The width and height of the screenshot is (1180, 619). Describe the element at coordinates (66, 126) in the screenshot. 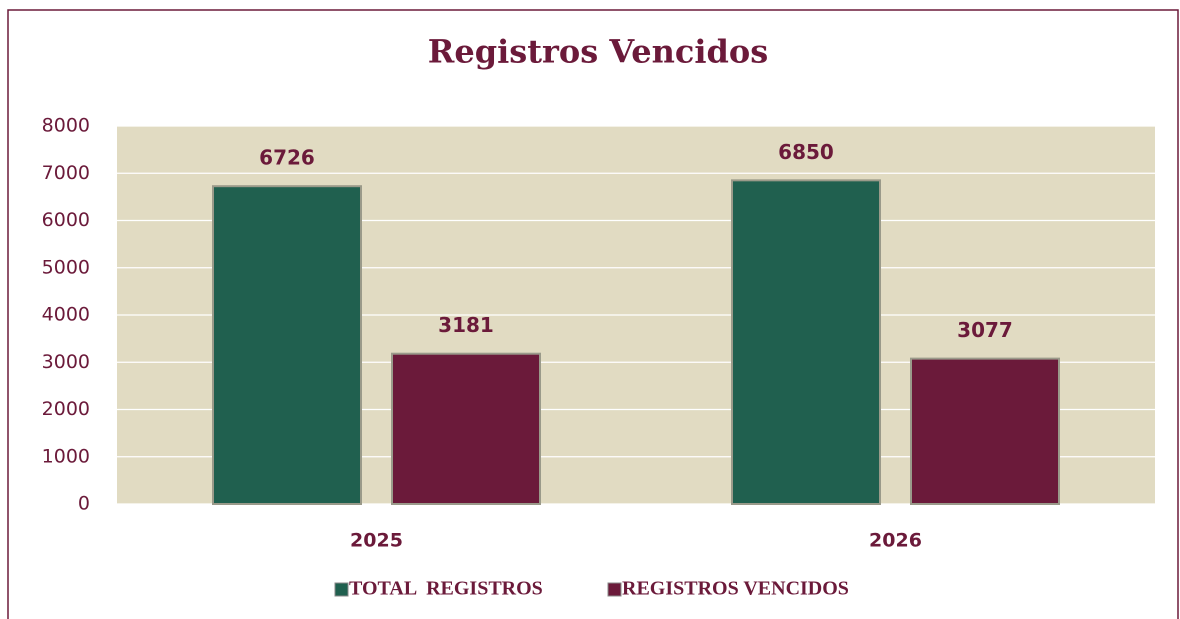

I see `y-tick-label: 8000` at that location.